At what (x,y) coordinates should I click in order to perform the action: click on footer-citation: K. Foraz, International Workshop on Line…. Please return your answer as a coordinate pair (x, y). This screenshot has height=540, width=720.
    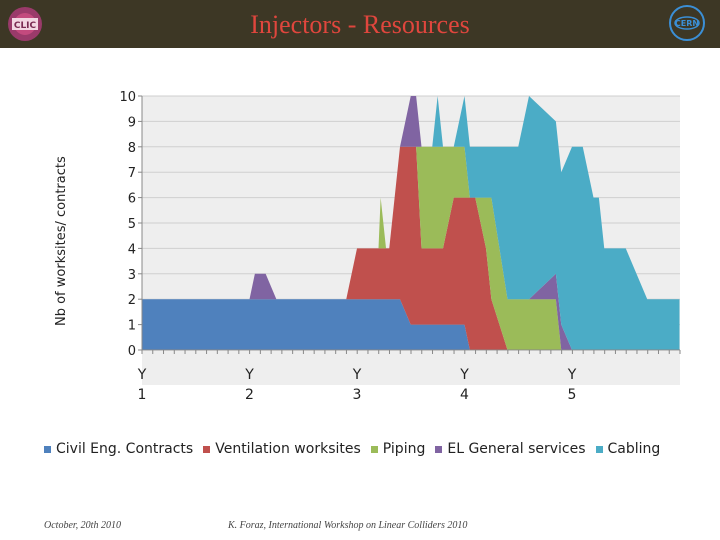
    Looking at the image, I should click on (348, 525).